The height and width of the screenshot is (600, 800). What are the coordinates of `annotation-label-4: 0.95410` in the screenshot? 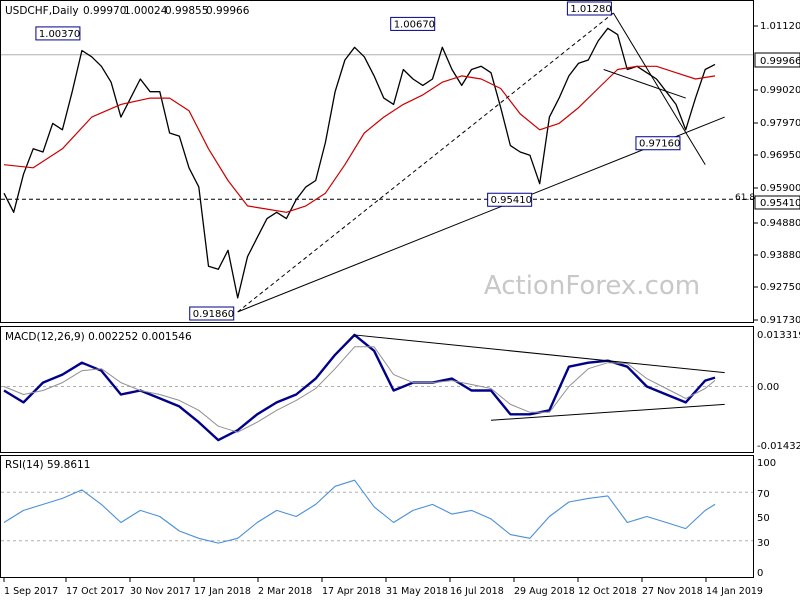 It's located at (511, 200).